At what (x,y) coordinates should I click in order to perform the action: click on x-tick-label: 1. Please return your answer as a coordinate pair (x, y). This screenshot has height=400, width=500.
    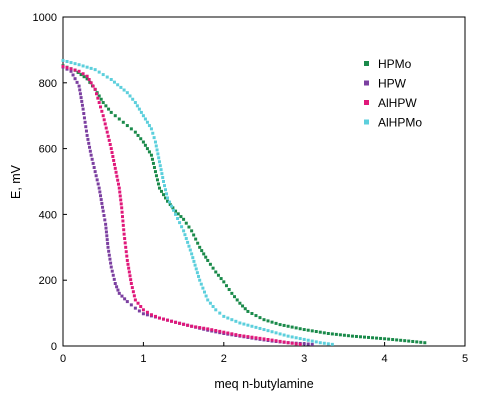
    Looking at the image, I should click on (143, 359).